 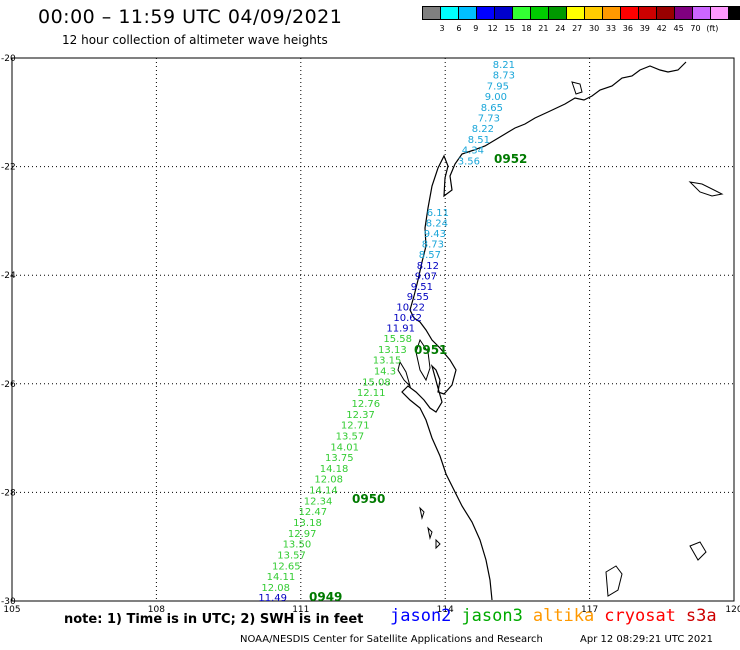 What do you see at coordinates (8, 59) in the screenshot?
I see `lat-label: -20` at bounding box center [8, 59].